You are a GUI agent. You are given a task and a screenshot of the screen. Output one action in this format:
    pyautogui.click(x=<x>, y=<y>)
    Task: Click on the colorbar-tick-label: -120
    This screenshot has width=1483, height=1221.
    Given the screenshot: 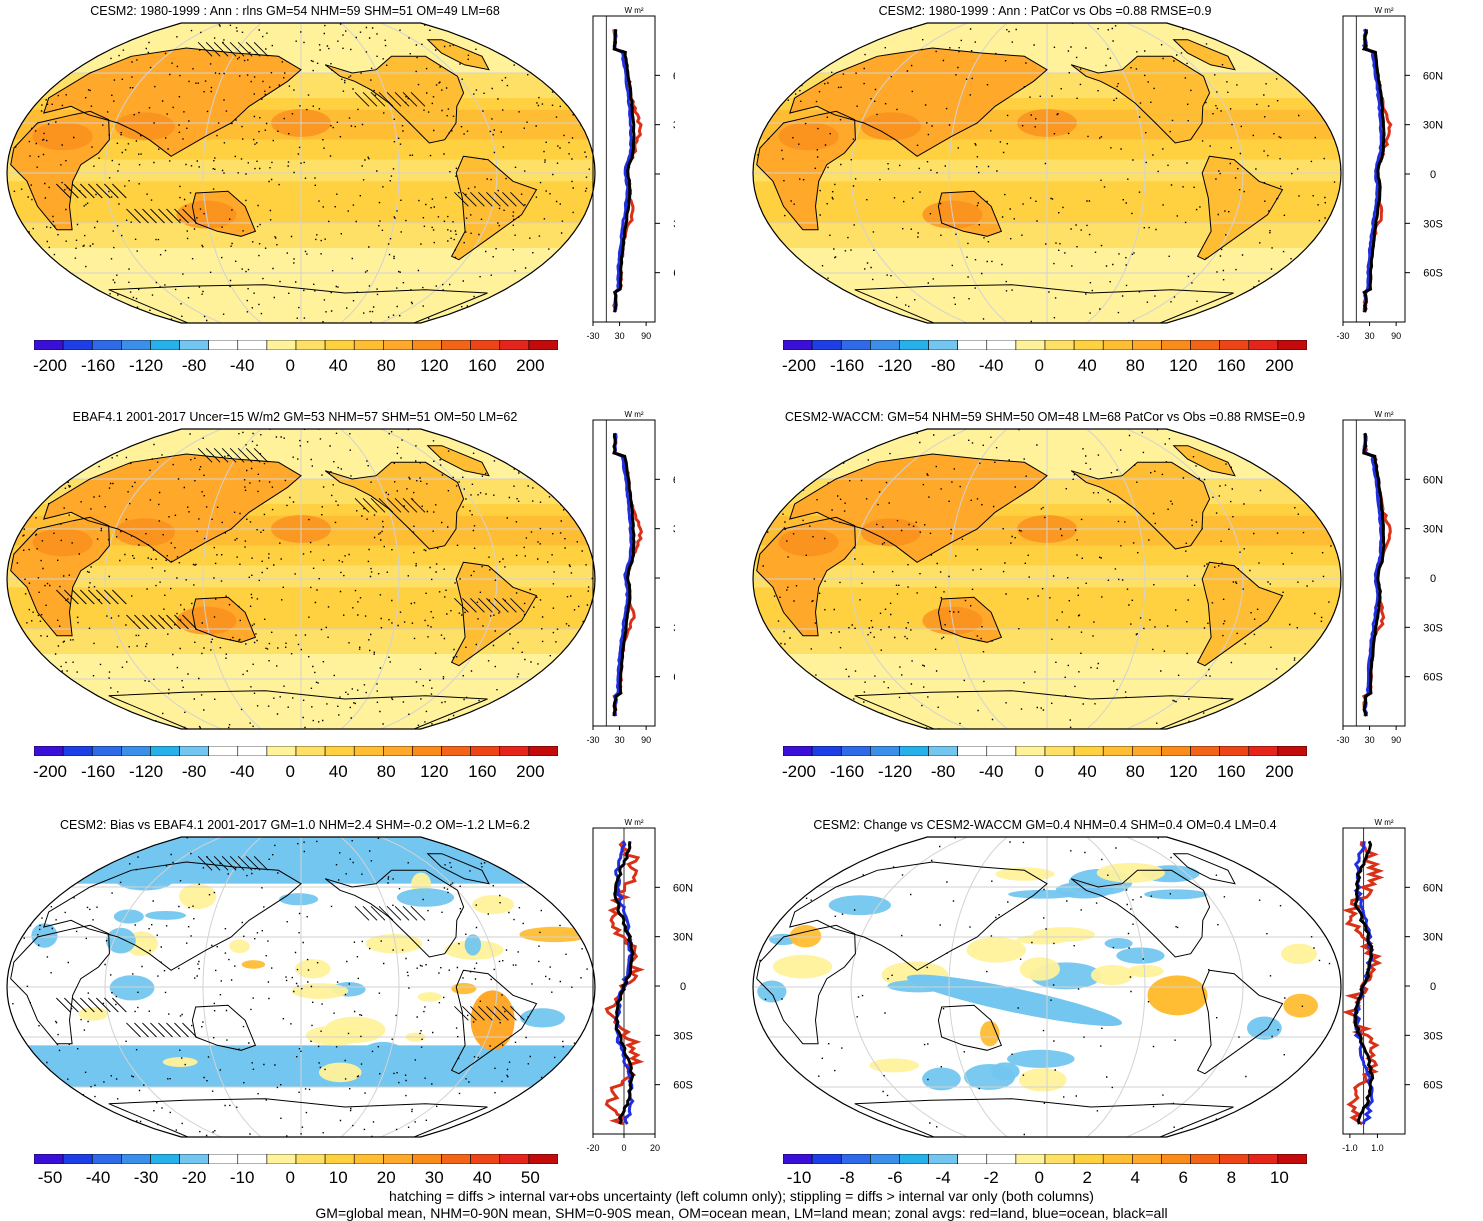 What is the action you would take?
    pyautogui.click(x=895, y=365)
    